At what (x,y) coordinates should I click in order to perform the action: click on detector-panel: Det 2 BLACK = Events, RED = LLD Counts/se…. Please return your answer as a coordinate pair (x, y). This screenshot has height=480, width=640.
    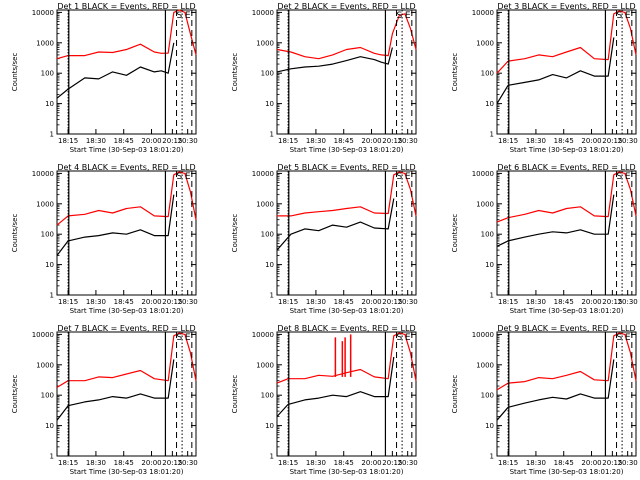
    Looking at the image, I should click on (324, 78).